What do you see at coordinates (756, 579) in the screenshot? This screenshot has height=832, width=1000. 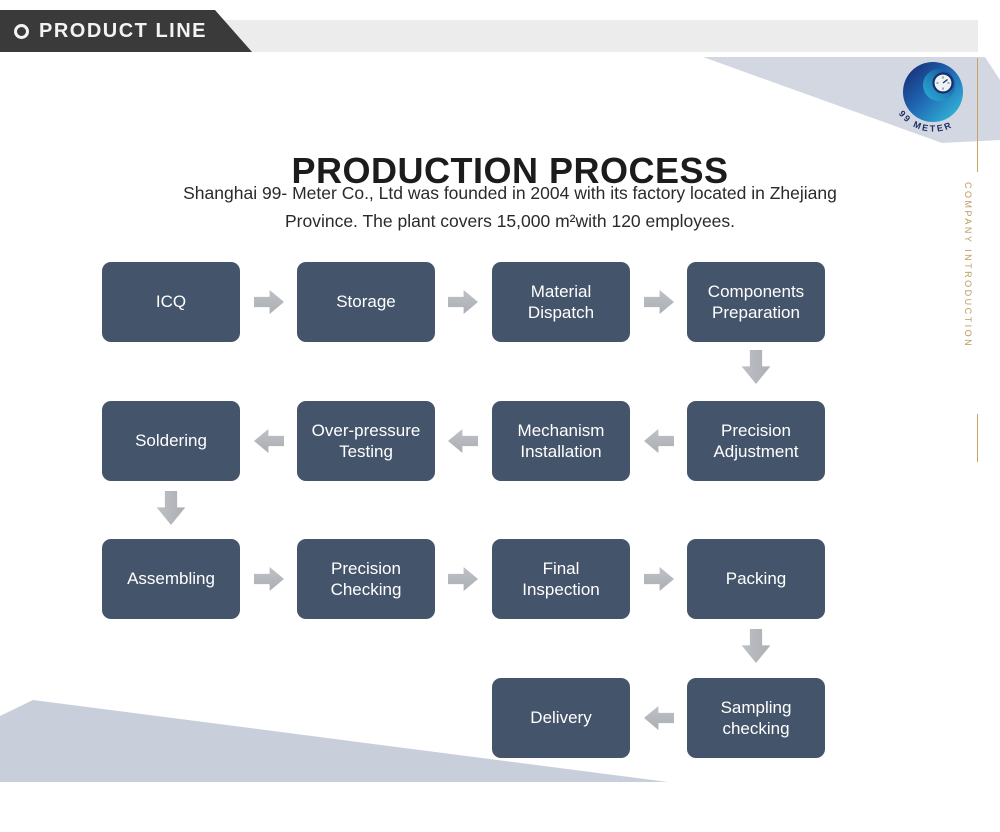 I see `flow-node-packing: Packing` at bounding box center [756, 579].